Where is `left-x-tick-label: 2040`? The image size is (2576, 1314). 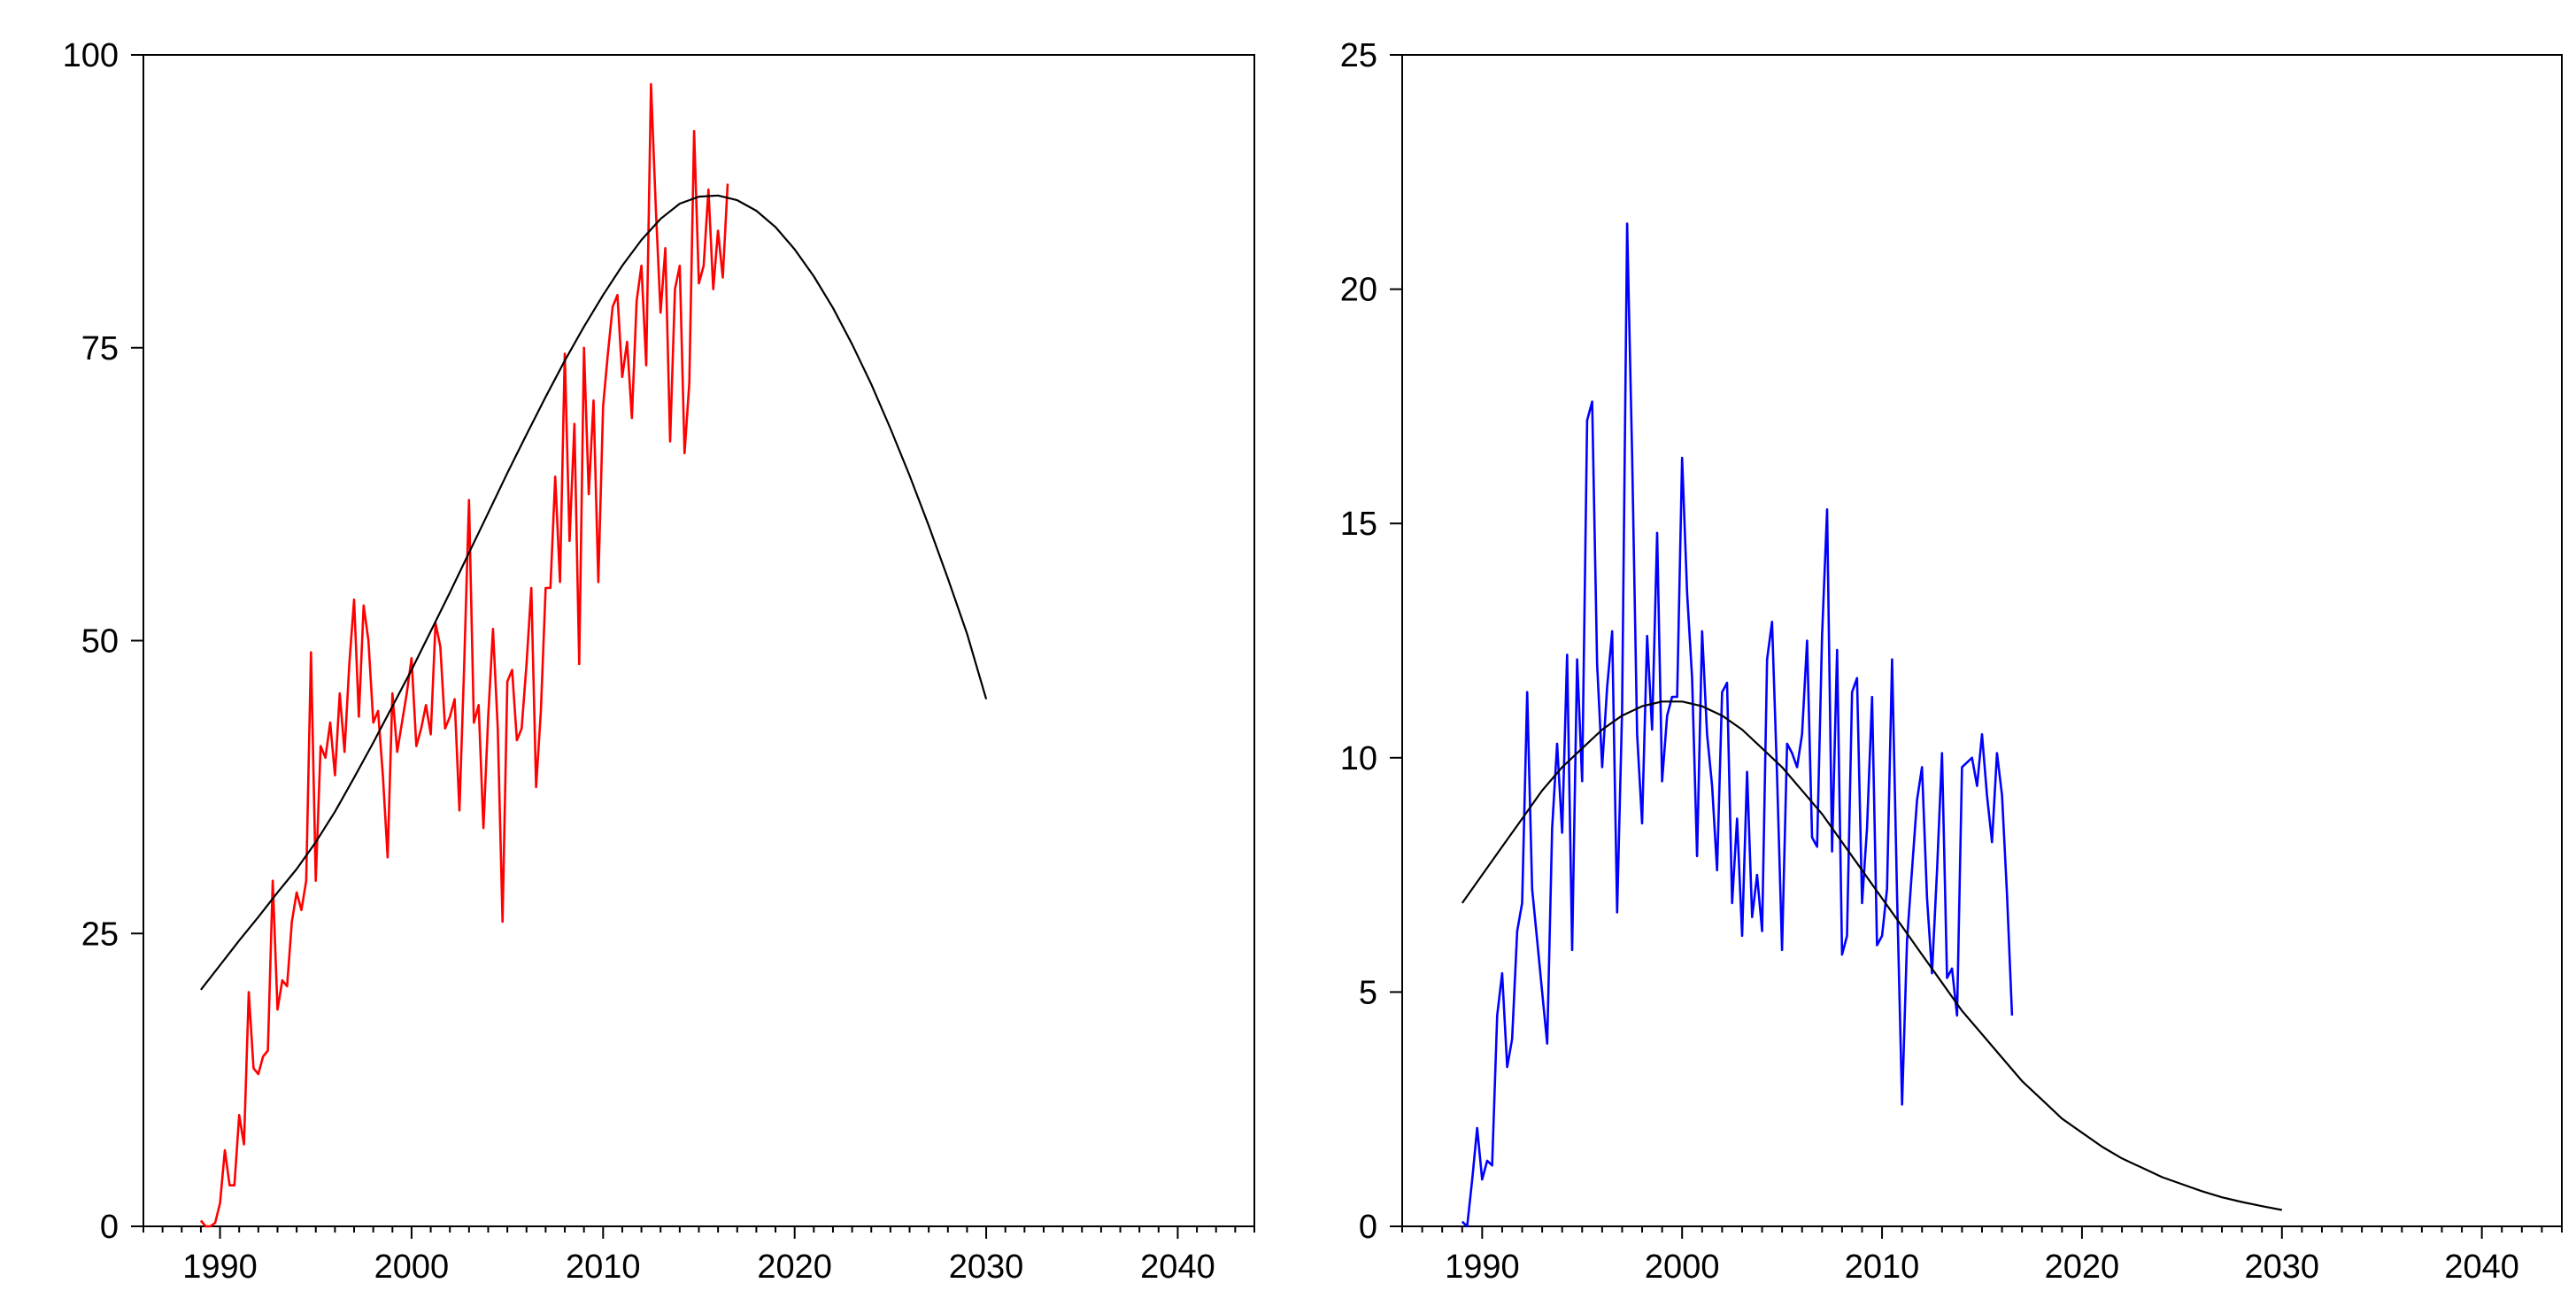
left-x-tick-label: 2040 is located at coordinates (1177, 1267).